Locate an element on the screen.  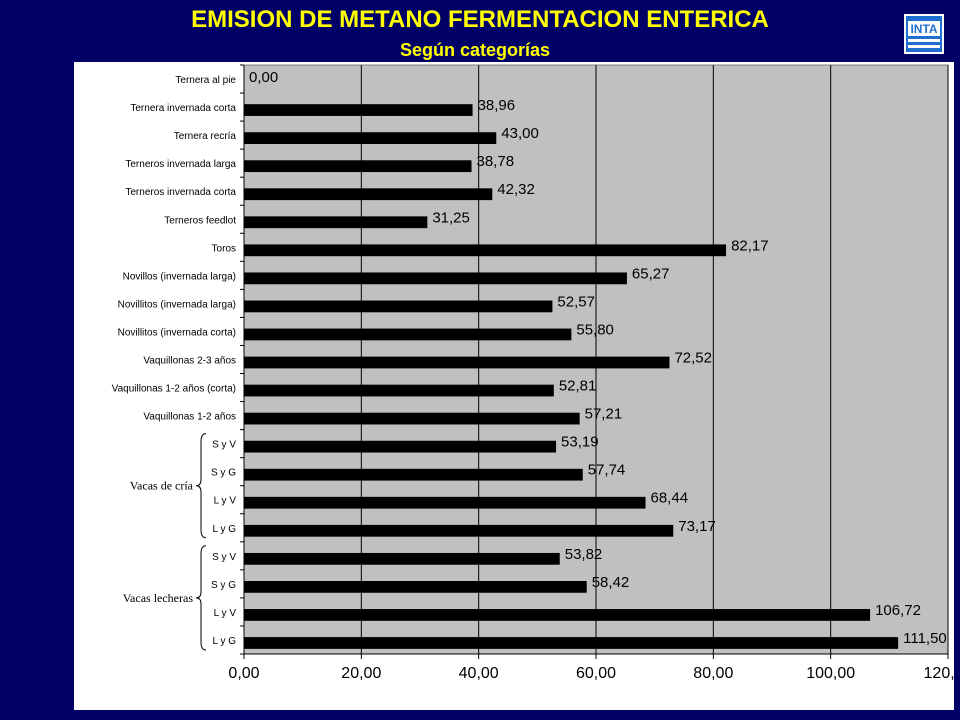
category-label: Ternera invernada corta is located at coordinates (183, 108).